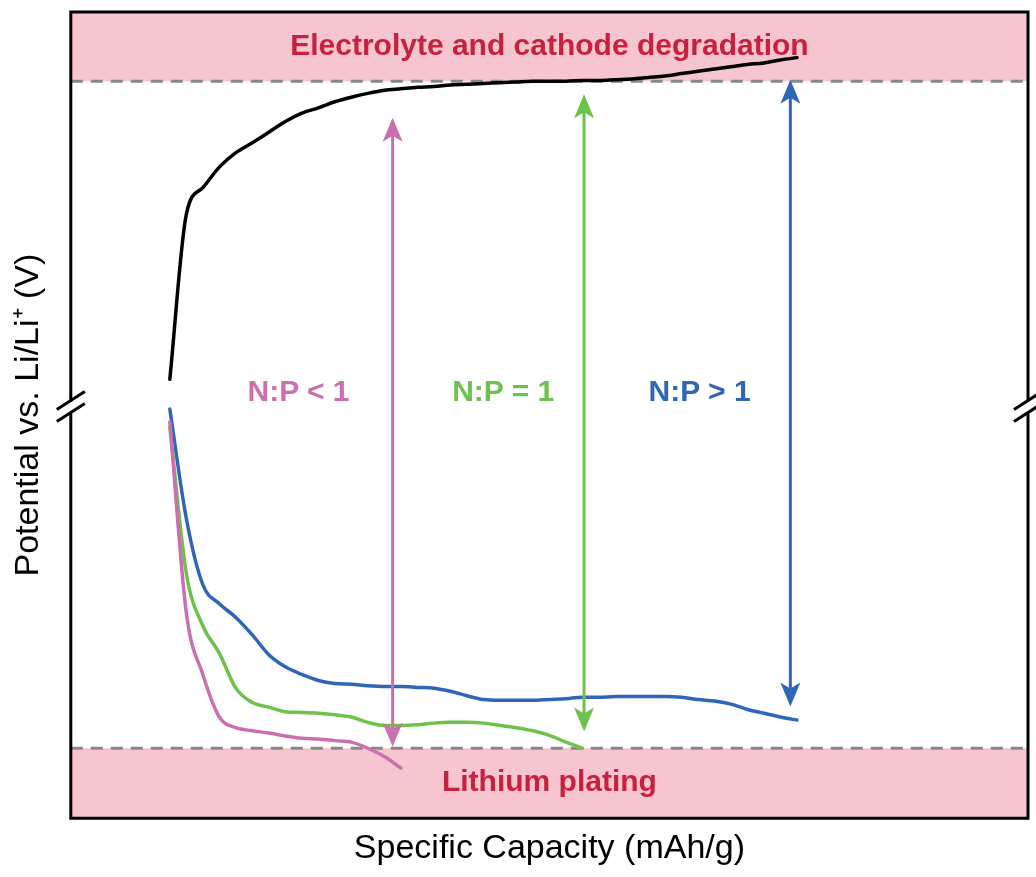 Image resolution: width=1036 pixels, height=877 pixels. Describe the element at coordinates (549, 44) in the screenshot. I see `band-label: Electrolyte and cathode degradation` at that location.